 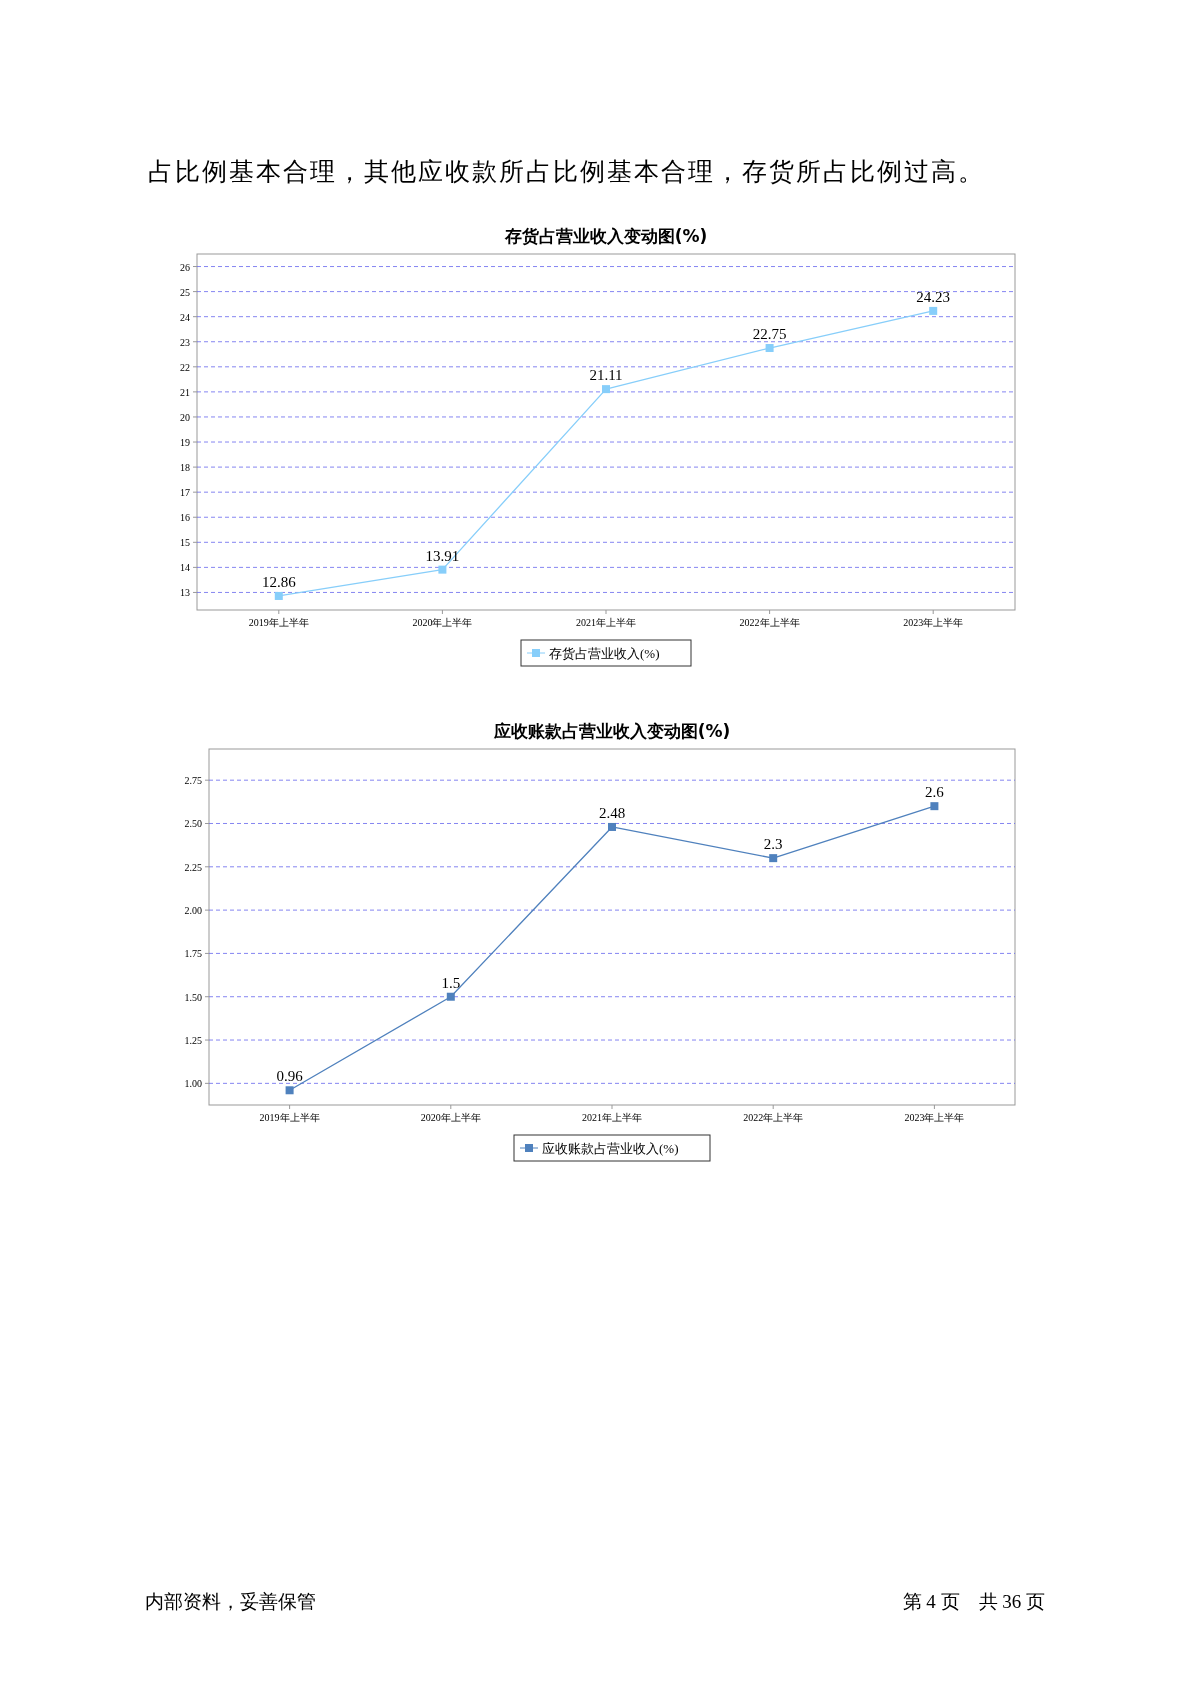 I want to click on y-tick-label: 24, so click(x=185, y=317).